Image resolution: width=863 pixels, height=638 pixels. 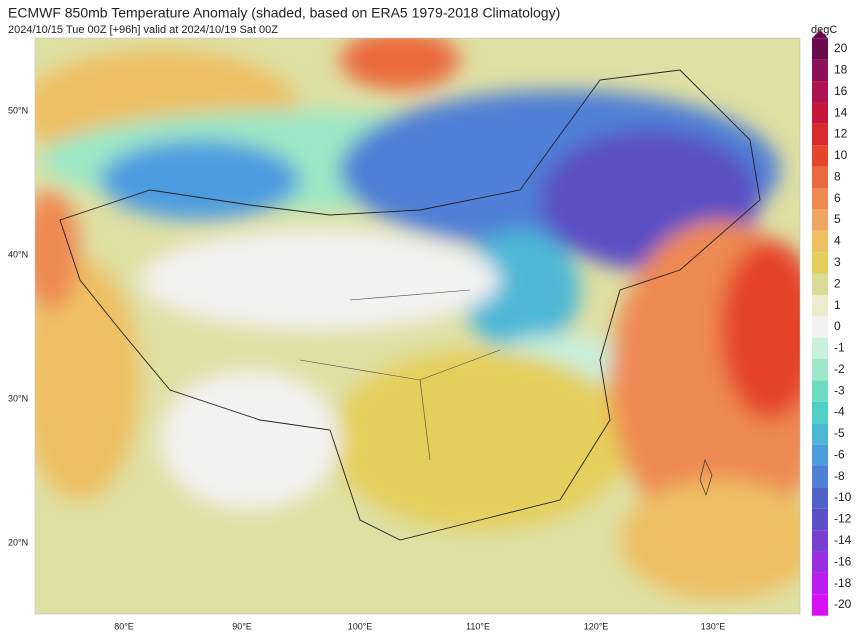 What do you see at coordinates (839, 412) in the screenshot?
I see `colorbar-label: -4` at bounding box center [839, 412].